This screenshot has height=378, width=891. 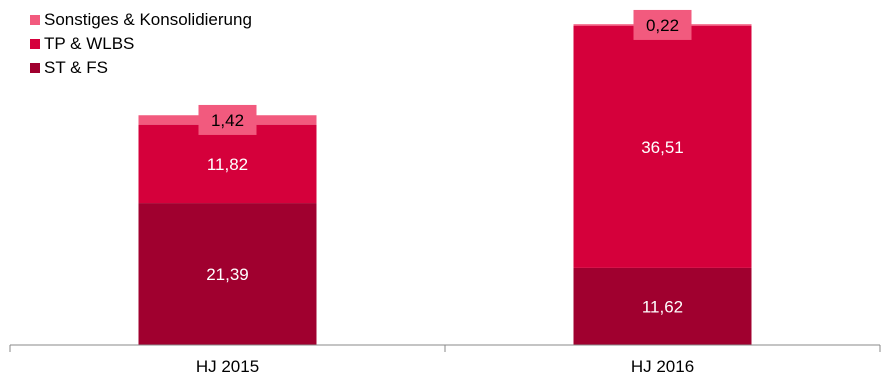 I want to click on bar-hj-2015-tp-wlbs, so click(x=227, y=164).